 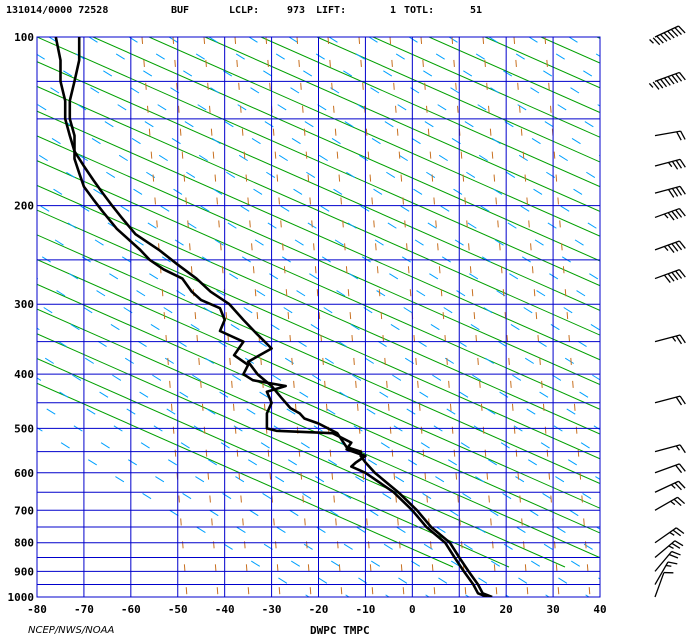 I want to click on x-tick-label: 0, so click(x=412, y=609).